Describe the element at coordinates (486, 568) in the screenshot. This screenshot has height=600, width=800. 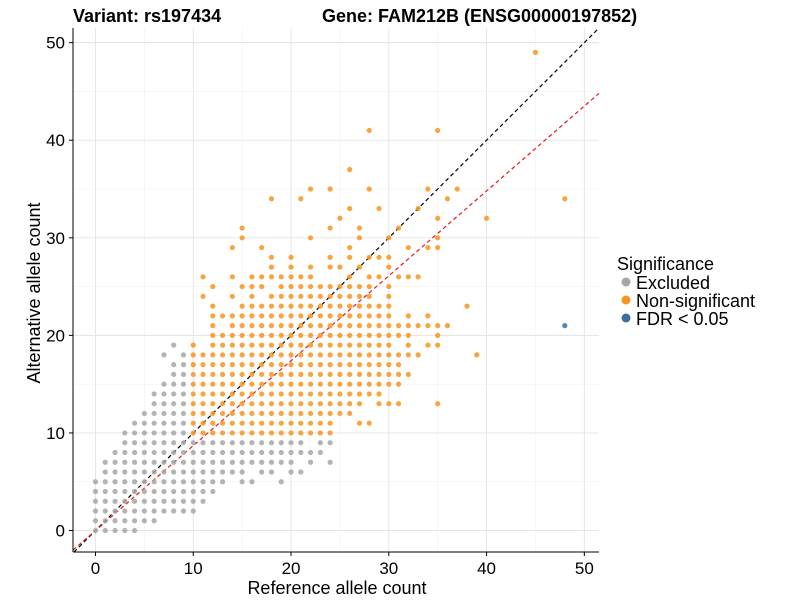
I see `x-tick-label: 40` at that location.